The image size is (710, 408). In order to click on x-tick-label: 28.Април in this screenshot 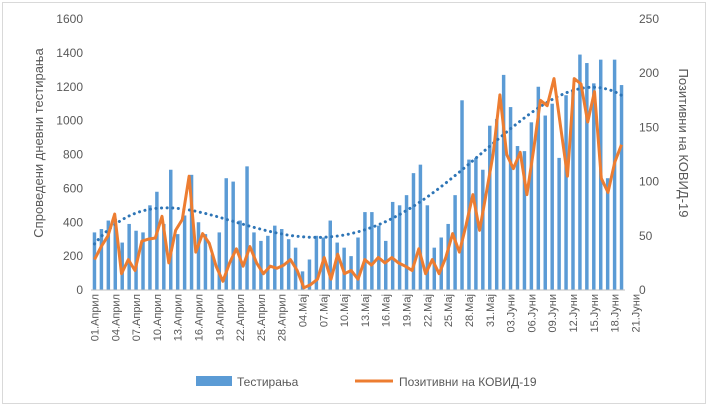, I will do `click(283, 317)`.